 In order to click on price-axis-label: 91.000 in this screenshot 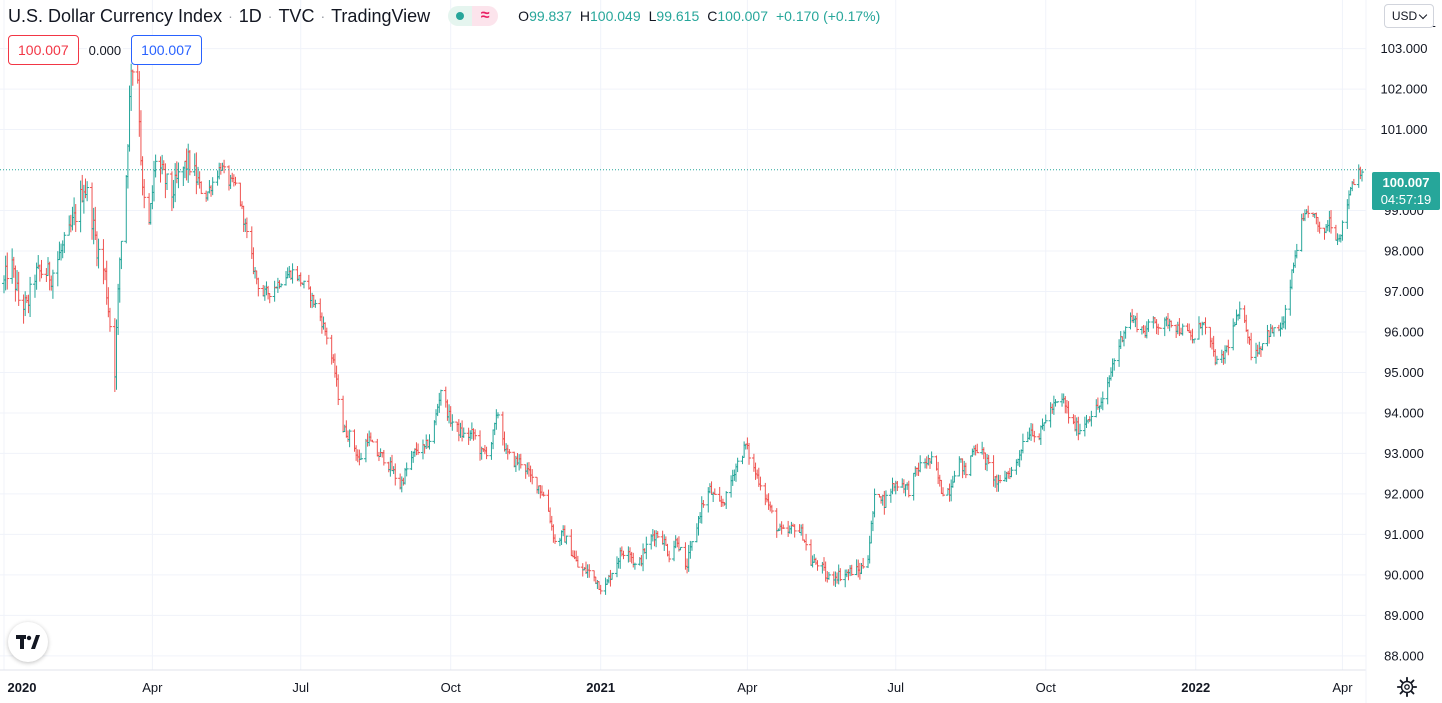, I will do `click(1404, 534)`.